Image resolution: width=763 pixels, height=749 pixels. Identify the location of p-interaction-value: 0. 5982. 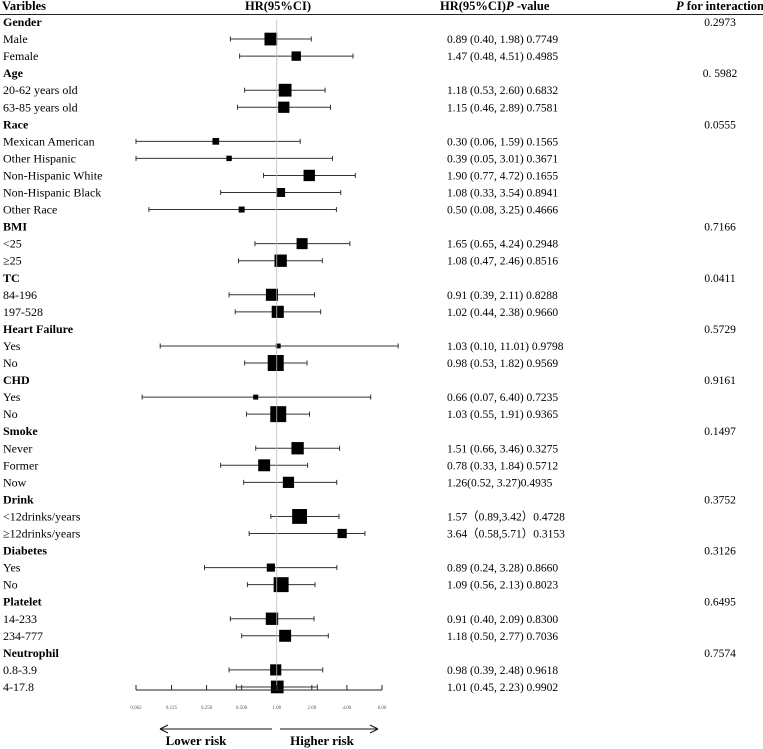
(720, 74).